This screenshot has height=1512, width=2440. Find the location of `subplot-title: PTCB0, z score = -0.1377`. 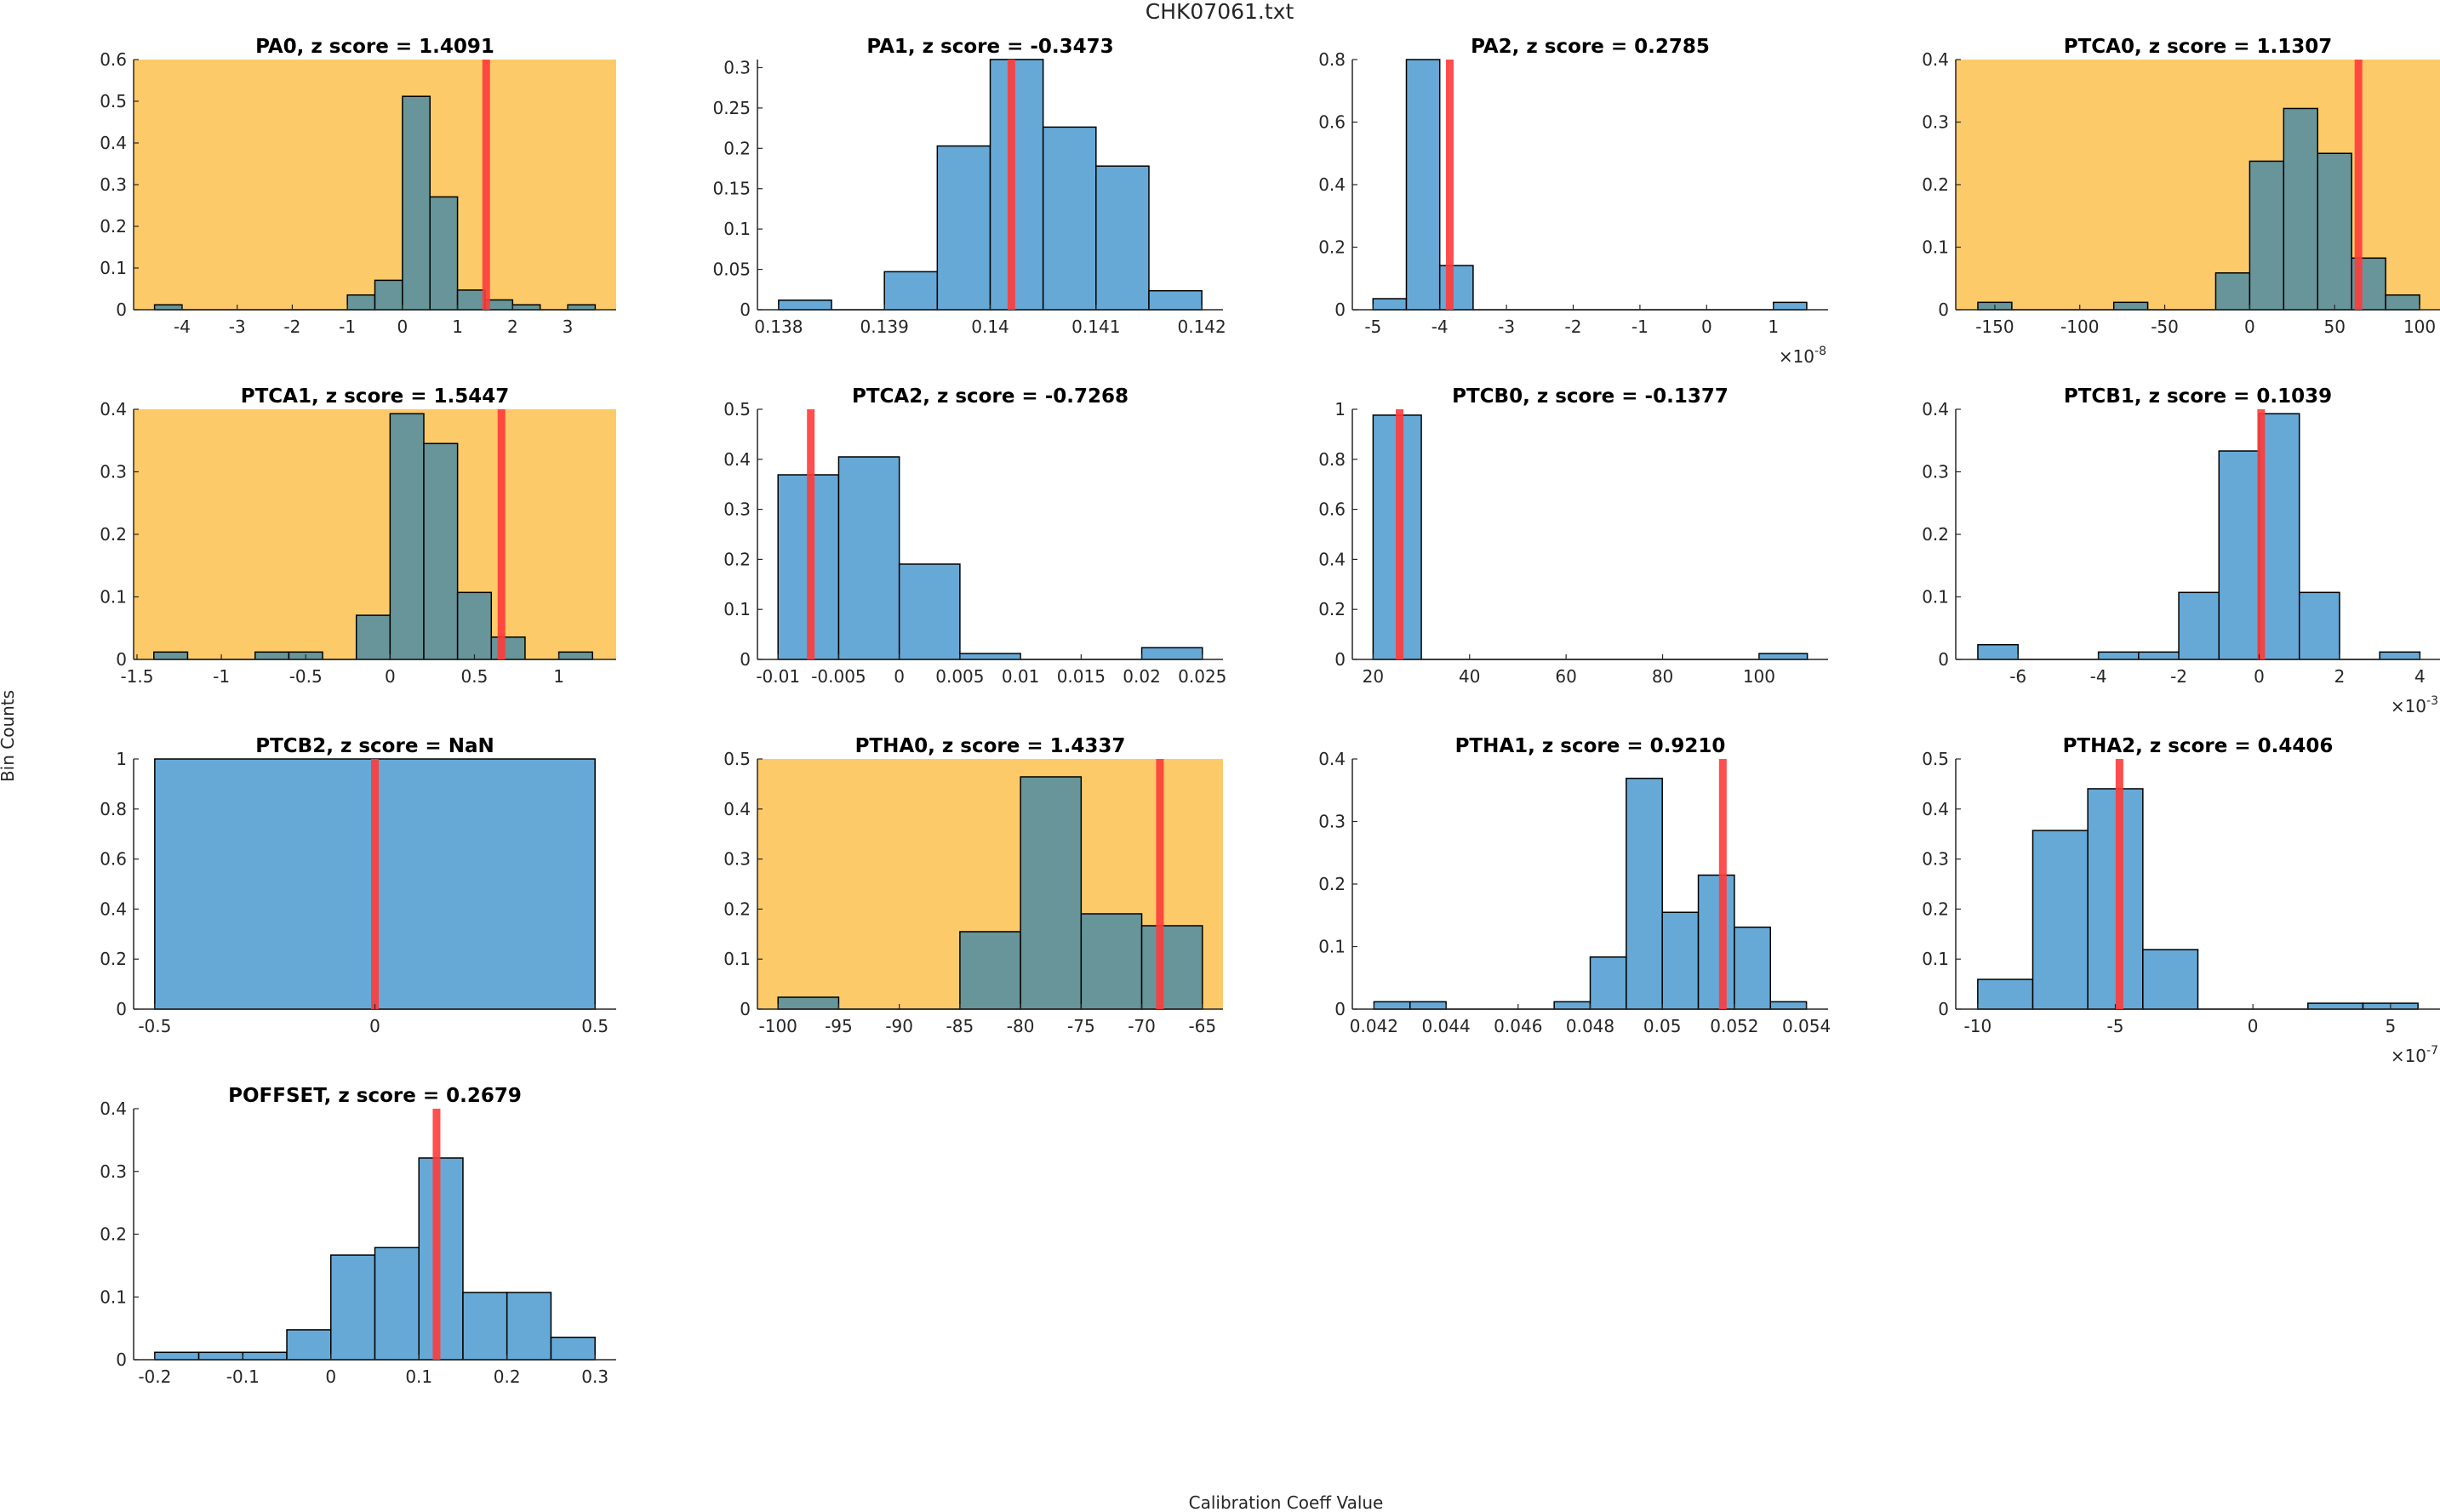

subplot-title: PTCB0, z score = -0.1377 is located at coordinates (1590, 396).